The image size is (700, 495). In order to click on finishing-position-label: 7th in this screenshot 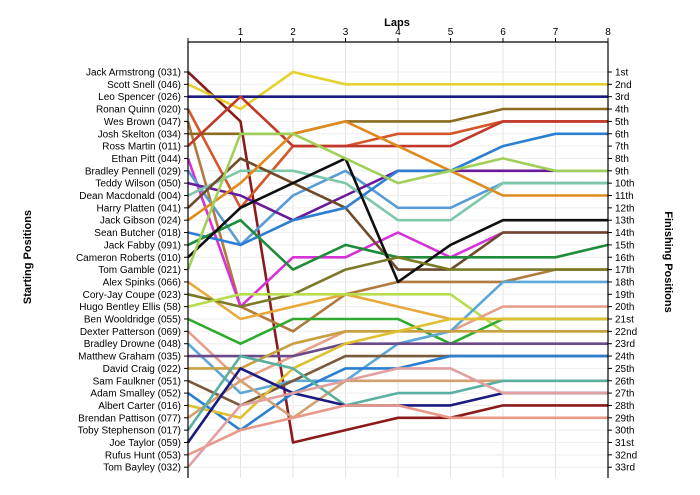, I will do `click(622, 147)`.